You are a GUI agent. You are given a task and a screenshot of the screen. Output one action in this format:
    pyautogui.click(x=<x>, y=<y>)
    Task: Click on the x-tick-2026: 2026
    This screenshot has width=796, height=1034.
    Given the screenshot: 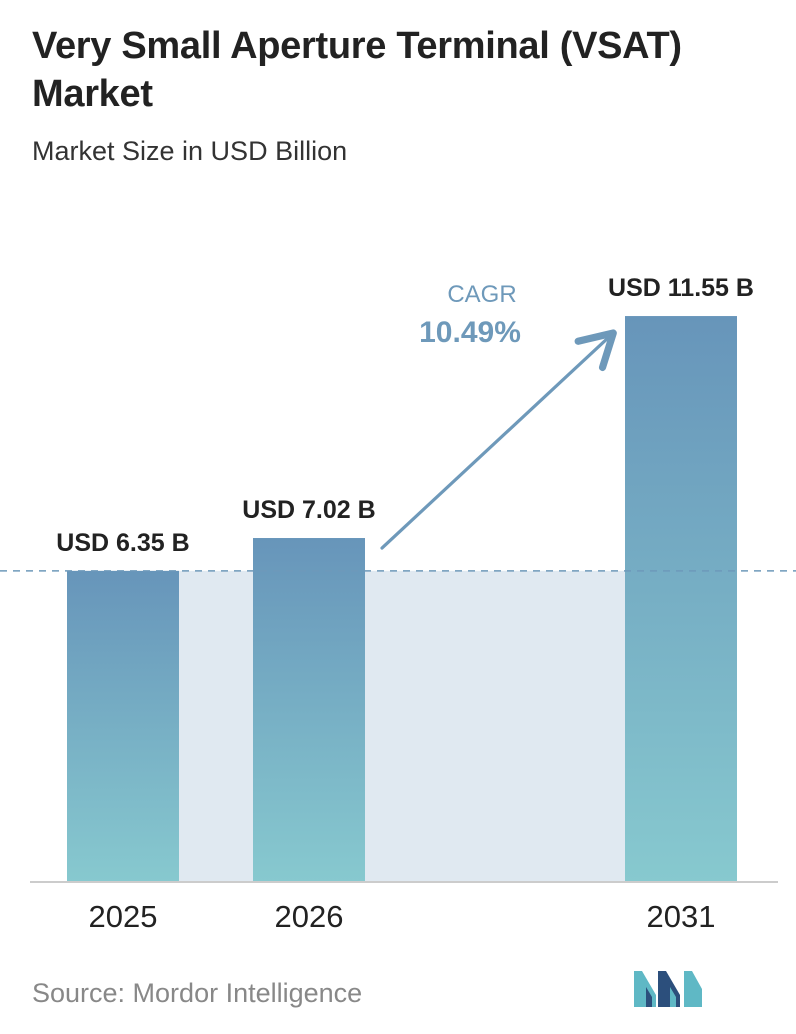 What is the action you would take?
    pyautogui.click(x=309, y=916)
    